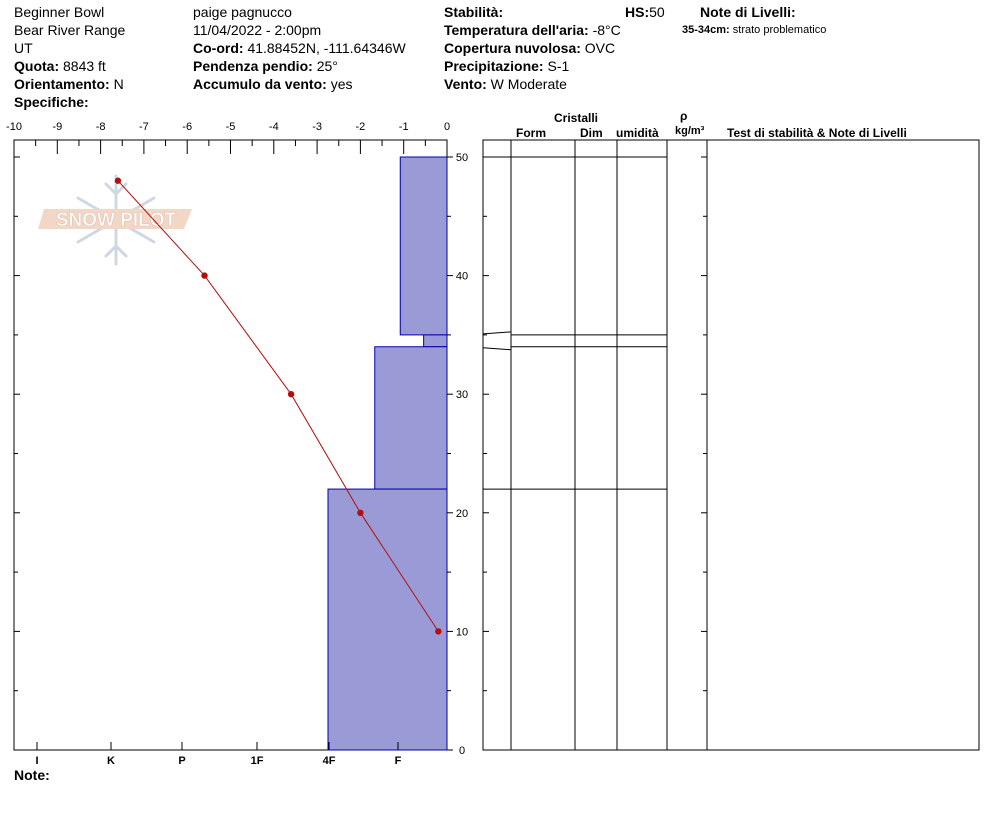 The width and height of the screenshot is (994, 840). Describe the element at coordinates (51, 102) in the screenshot. I see `specifics-label: Specifiche:` at that location.